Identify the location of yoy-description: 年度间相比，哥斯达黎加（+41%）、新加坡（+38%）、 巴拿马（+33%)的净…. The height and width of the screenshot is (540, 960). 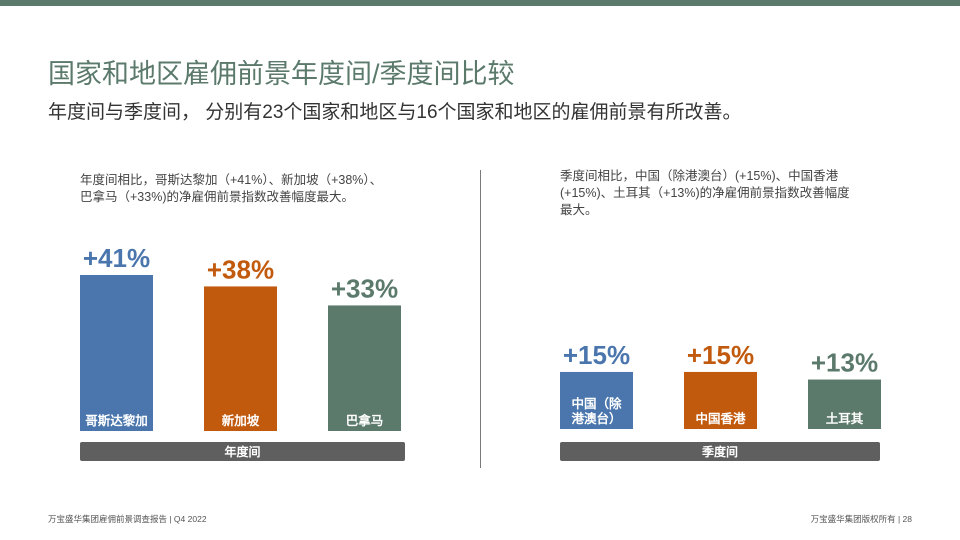
(231, 189).